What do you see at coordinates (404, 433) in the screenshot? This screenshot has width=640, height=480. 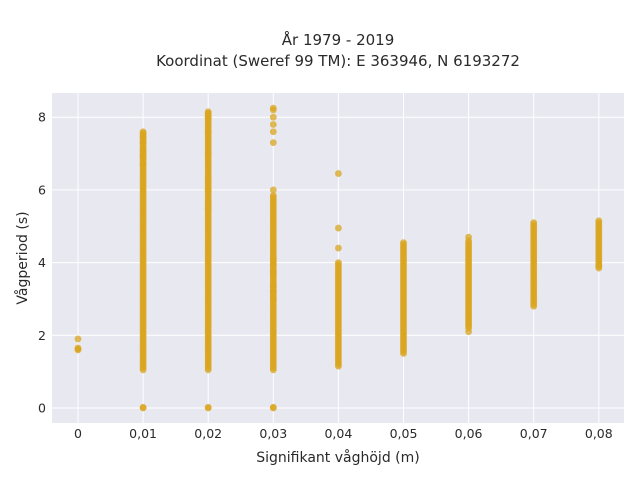 I see `x-tick-label: 0,05` at bounding box center [404, 433].